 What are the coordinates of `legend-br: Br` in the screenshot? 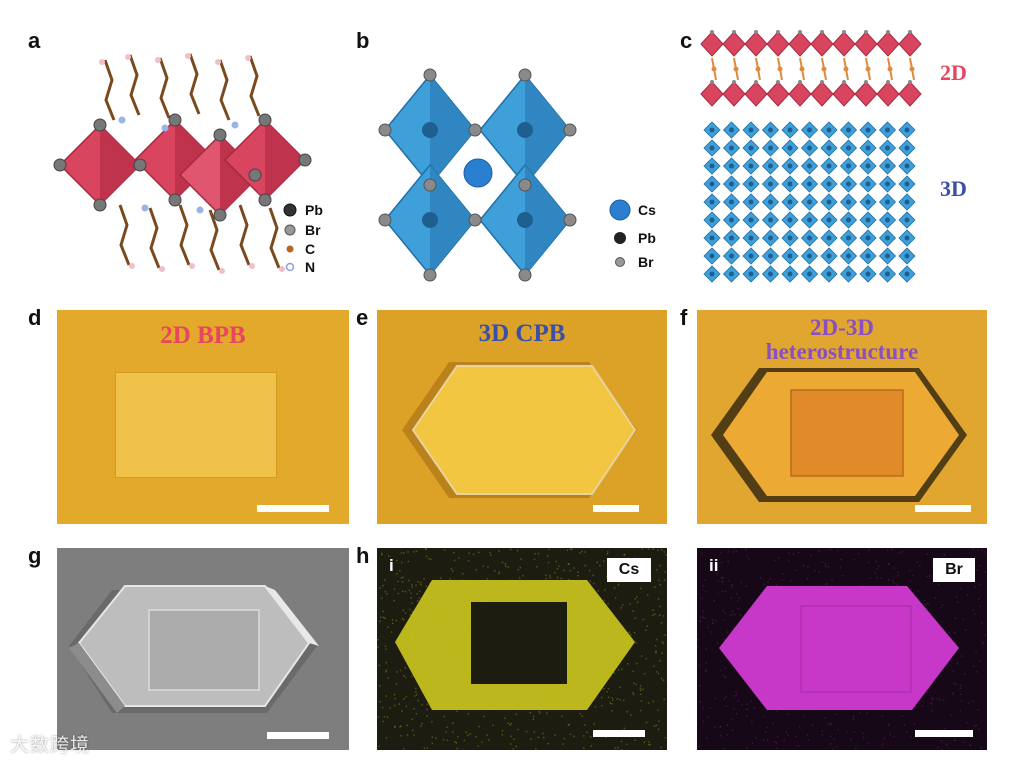 It's located at (313, 230).